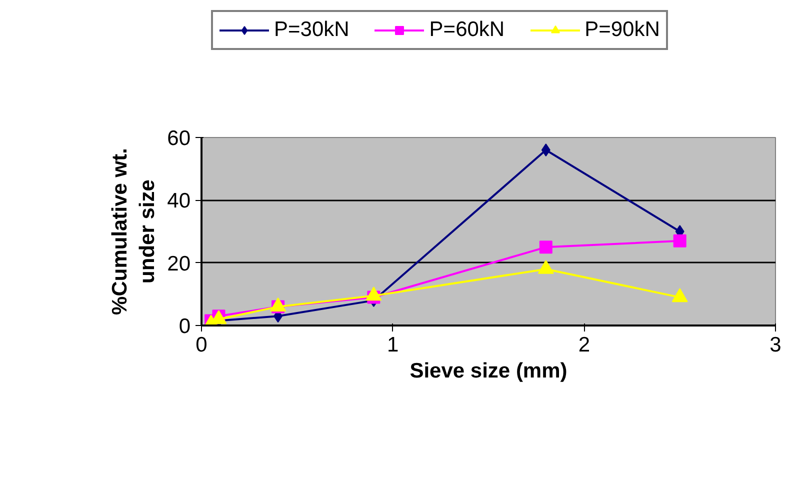 This screenshot has height=482, width=800. Describe the element at coordinates (467, 30) in the screenshot. I see `legend-label: P=60kN` at that location.